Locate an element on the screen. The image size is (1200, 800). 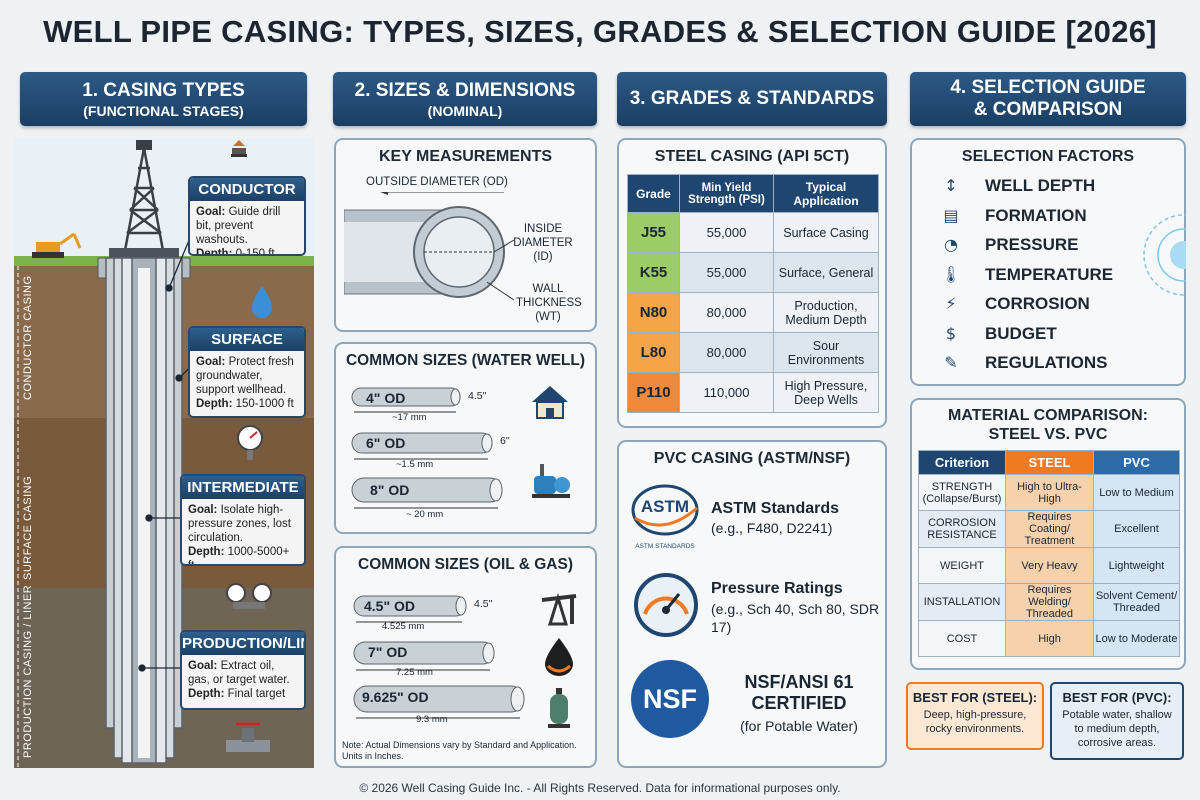
psi-cell: 110,000 is located at coordinates (726, 392).